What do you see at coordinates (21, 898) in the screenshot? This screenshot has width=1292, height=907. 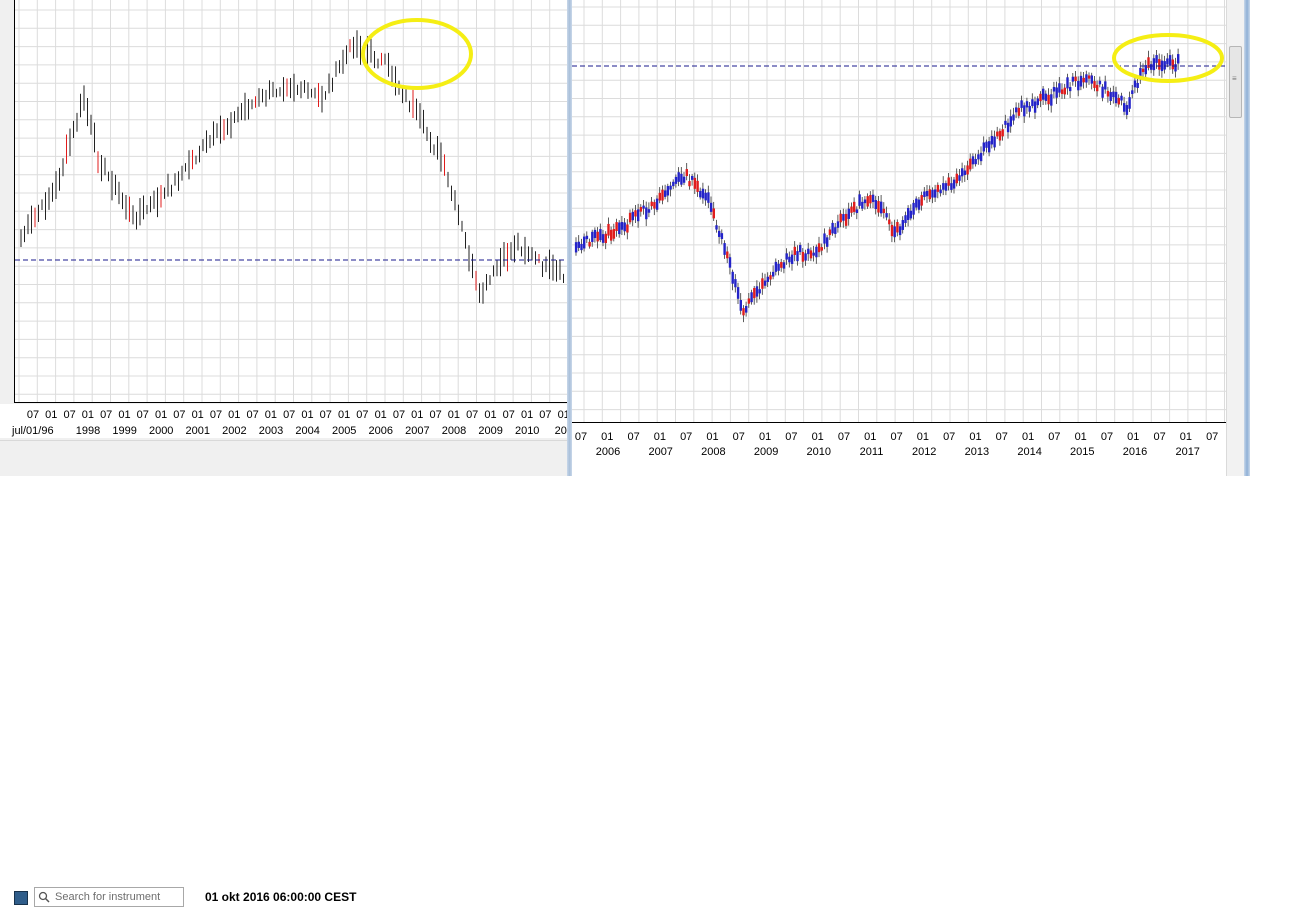 I see `toggle-square-icon` at bounding box center [21, 898].